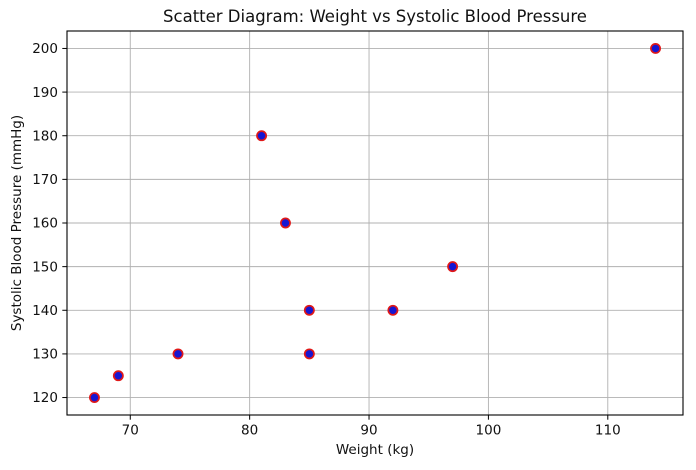 This screenshot has width=696, height=470. What do you see at coordinates (45, 224) in the screenshot?
I see `y-tick-label: 160` at bounding box center [45, 224].